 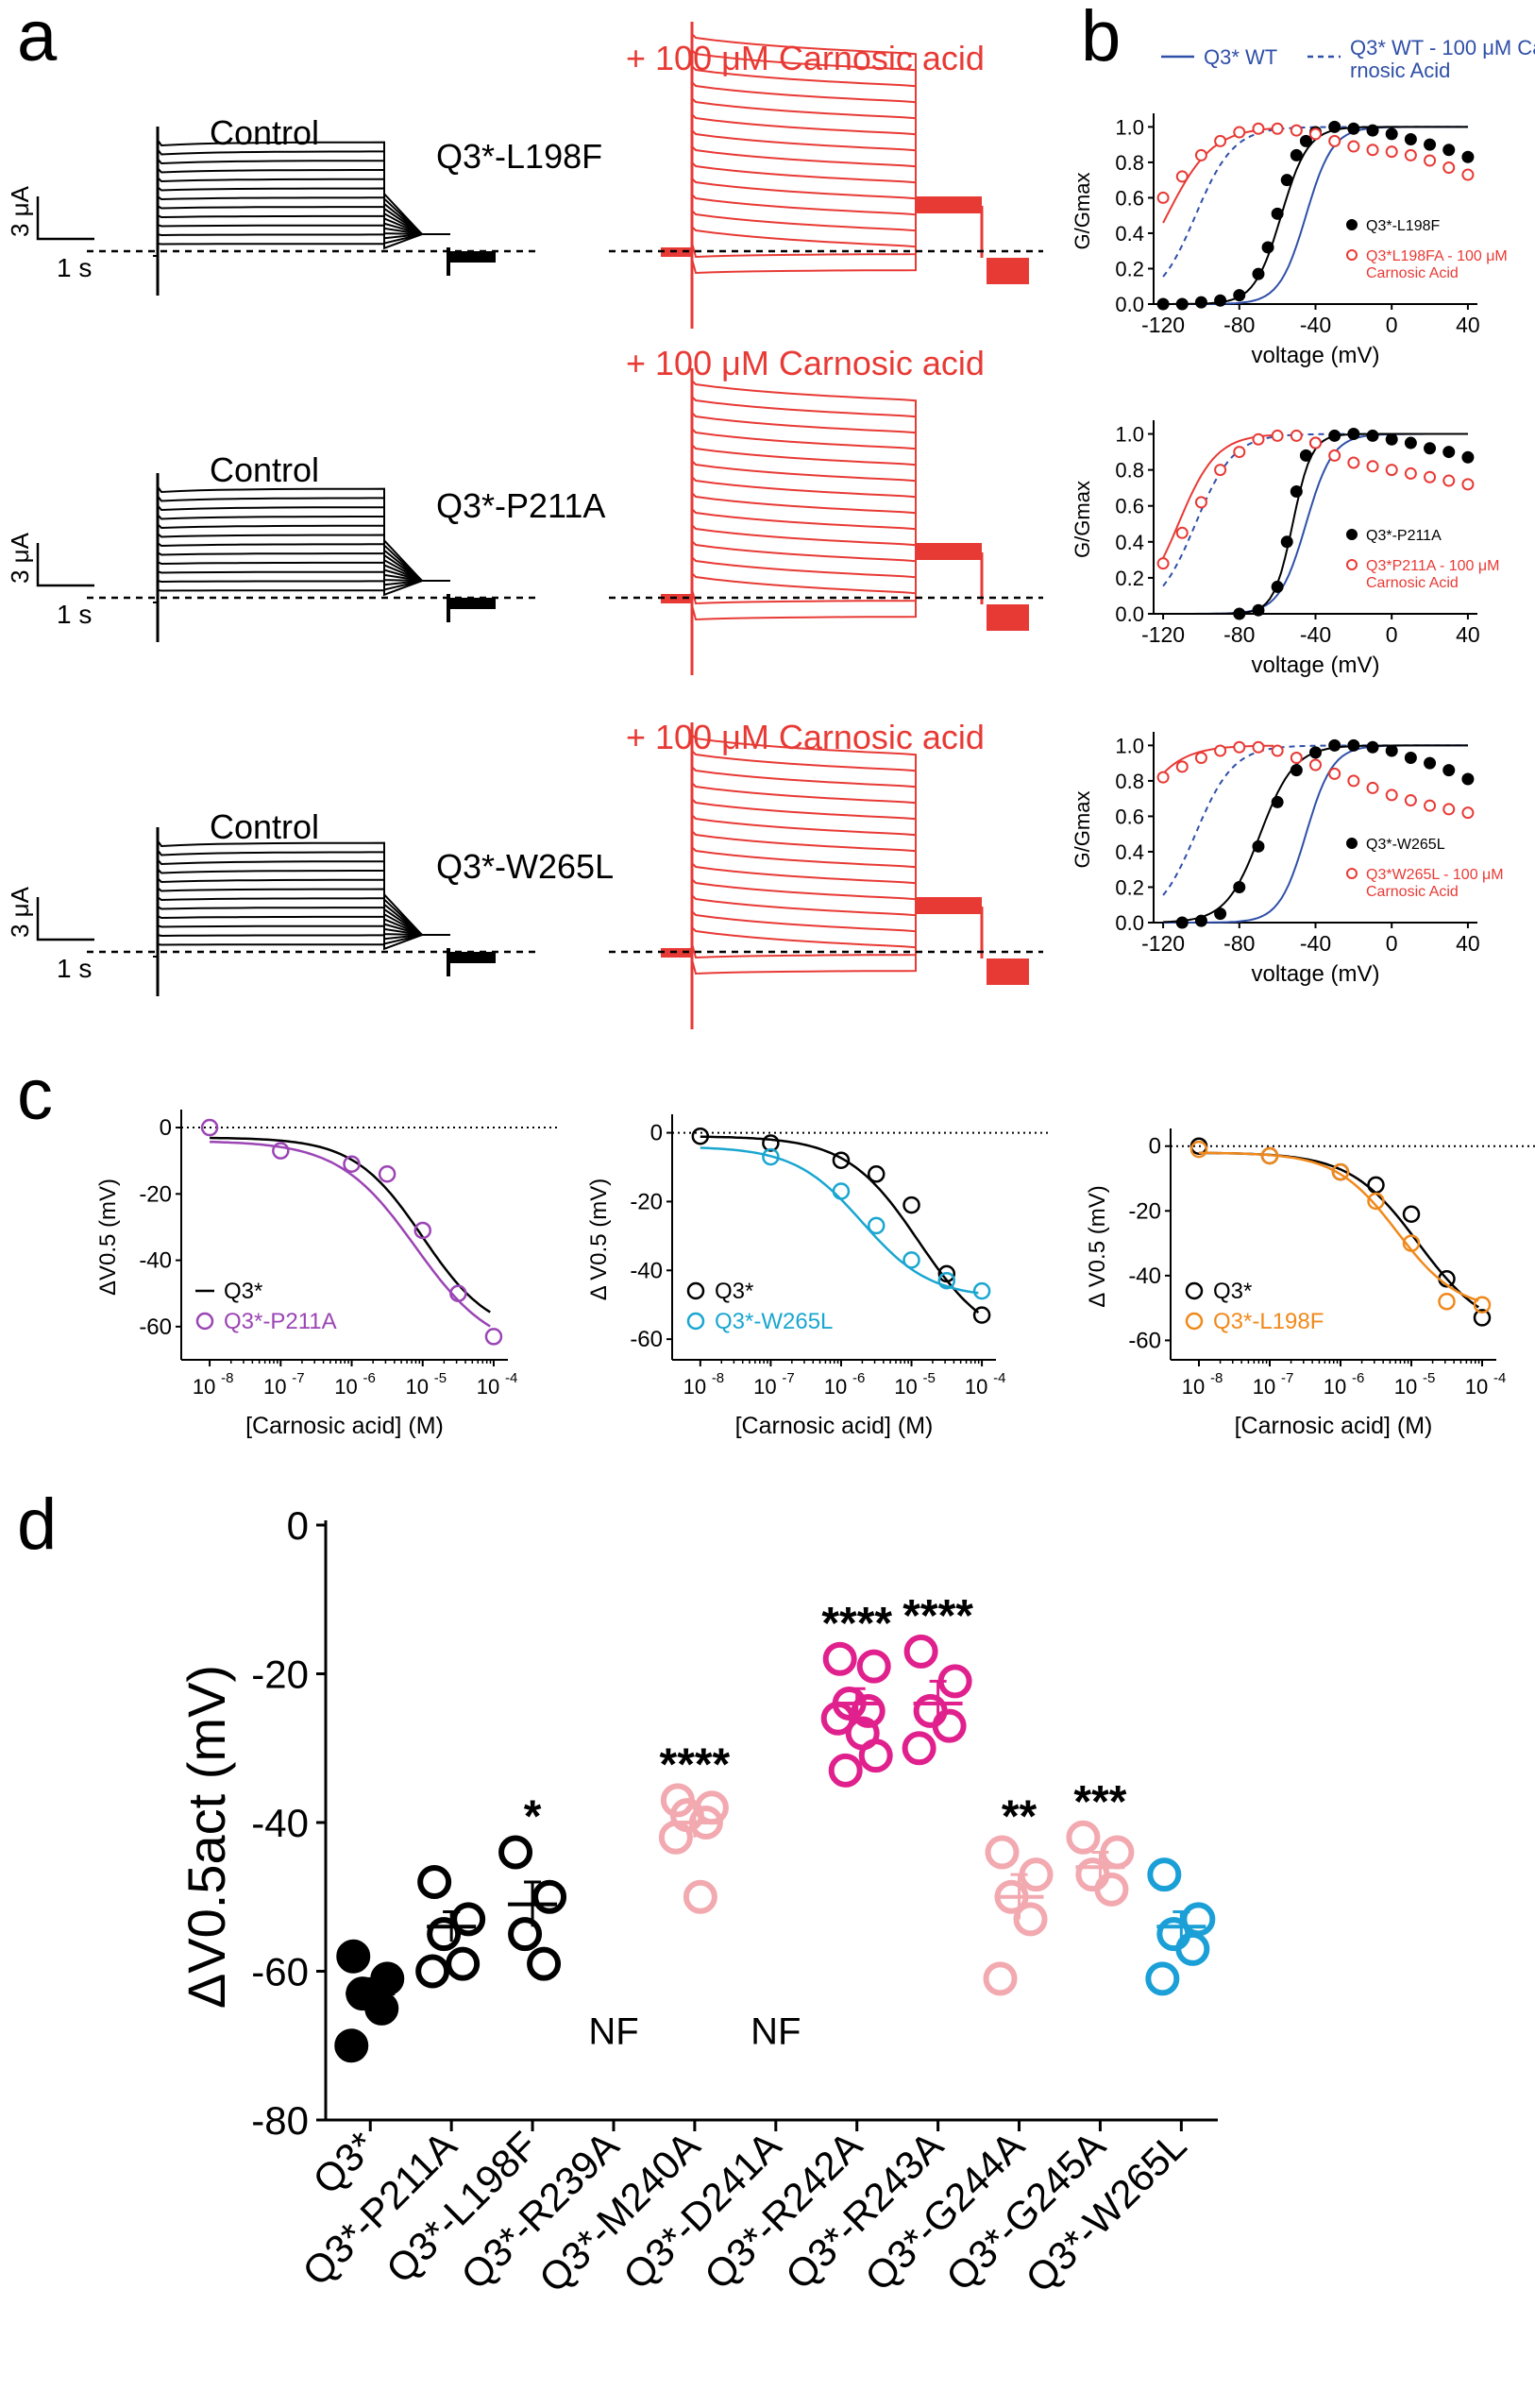 I want to click on y-tick-label: -80, so click(x=280, y=2120).